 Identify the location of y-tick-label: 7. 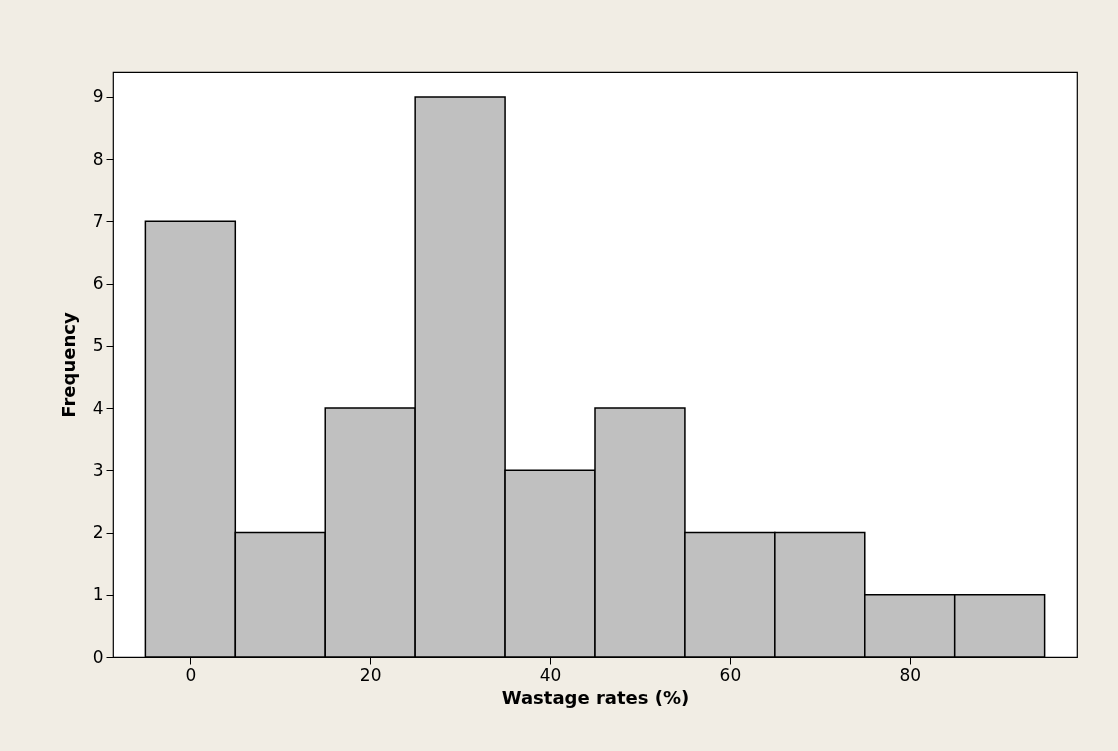
(98, 220).